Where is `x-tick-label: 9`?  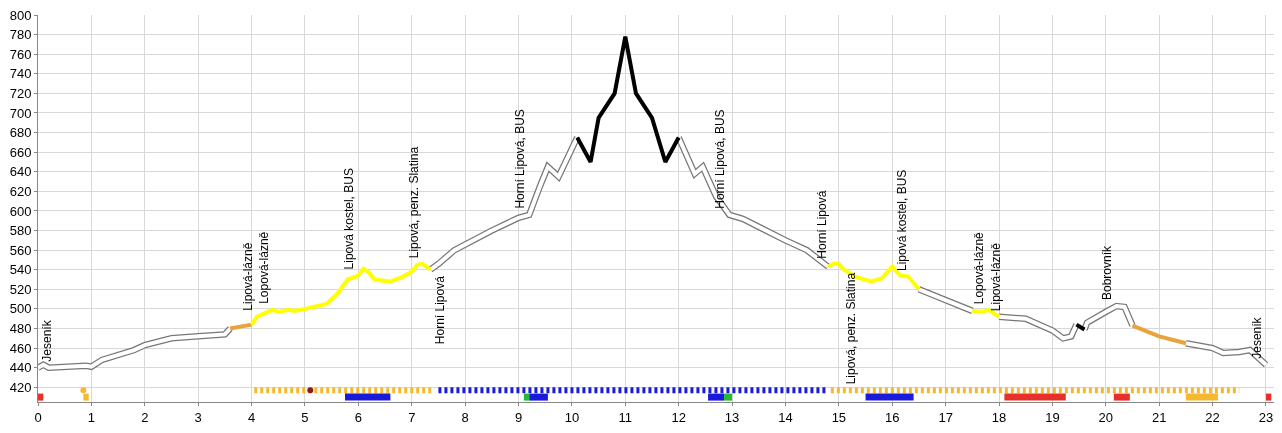 x-tick-label: 9 is located at coordinates (518, 417).